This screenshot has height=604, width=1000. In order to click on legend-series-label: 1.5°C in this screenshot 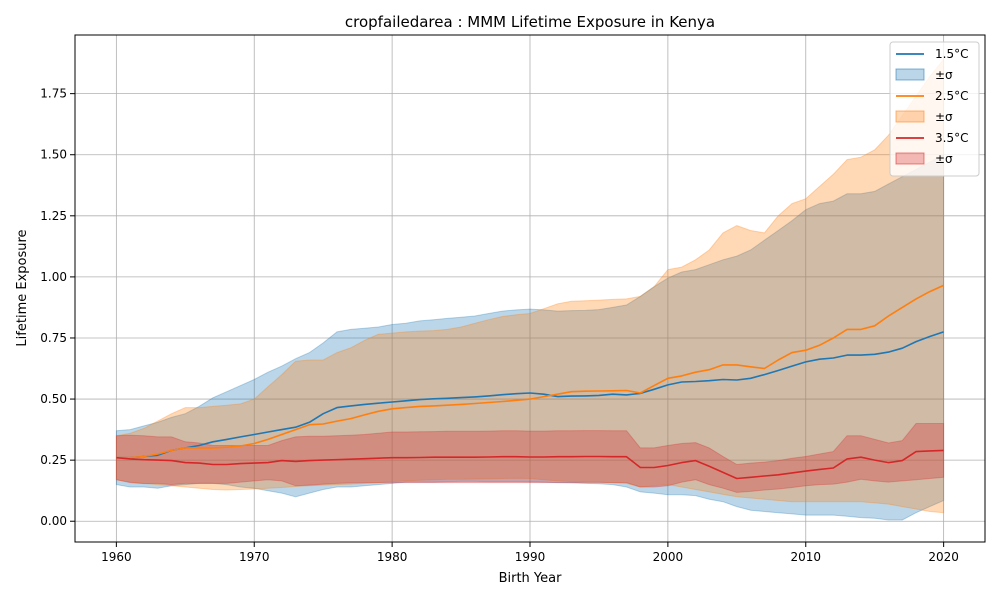, I will do `click(951, 54)`.